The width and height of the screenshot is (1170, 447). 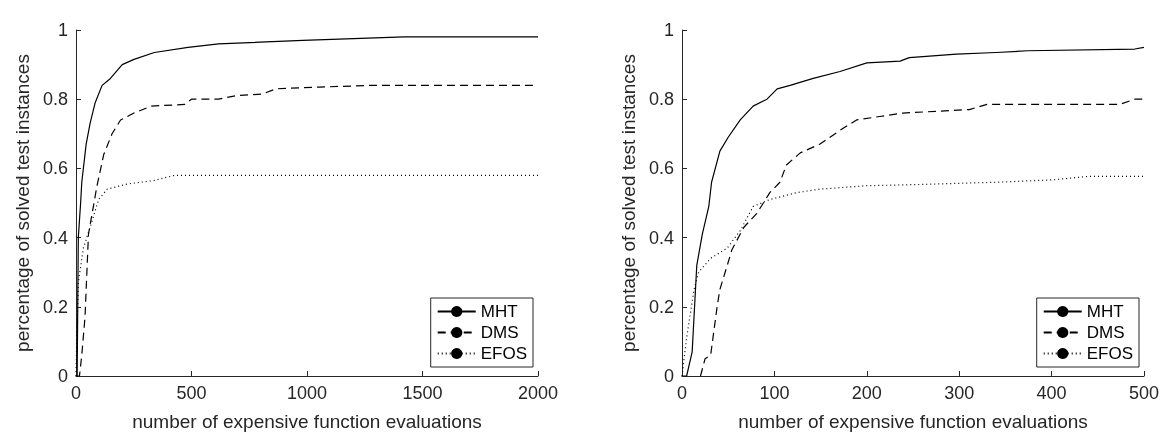 What do you see at coordinates (774, 393) in the screenshot?
I see `x-tick-label: 100` at bounding box center [774, 393].